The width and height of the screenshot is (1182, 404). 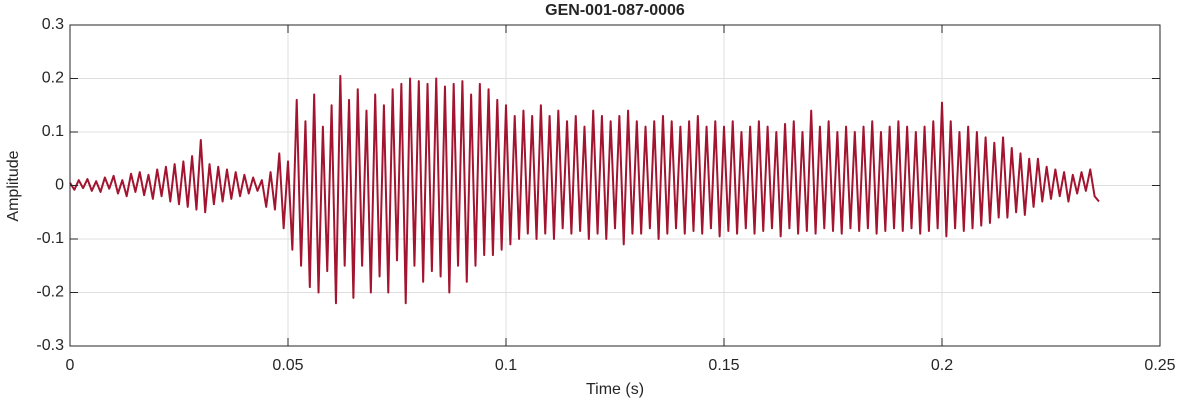 I want to click on x-axis-label: Time (s), so click(x=615, y=389).